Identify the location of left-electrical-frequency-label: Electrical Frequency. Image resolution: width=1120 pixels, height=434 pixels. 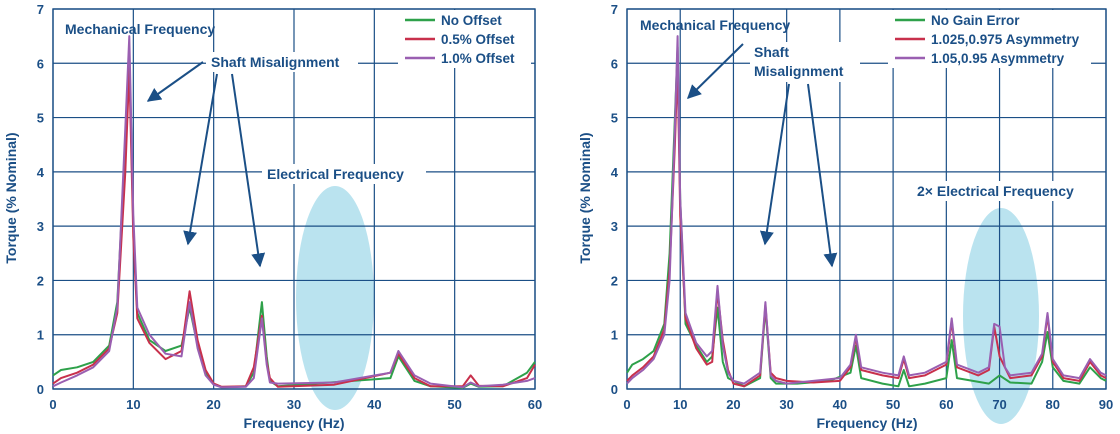
(335, 174).